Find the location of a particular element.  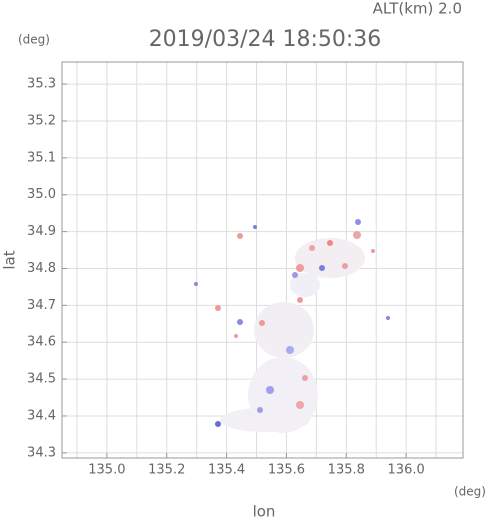

x-tick-label: 135.8 is located at coordinates (346, 470).